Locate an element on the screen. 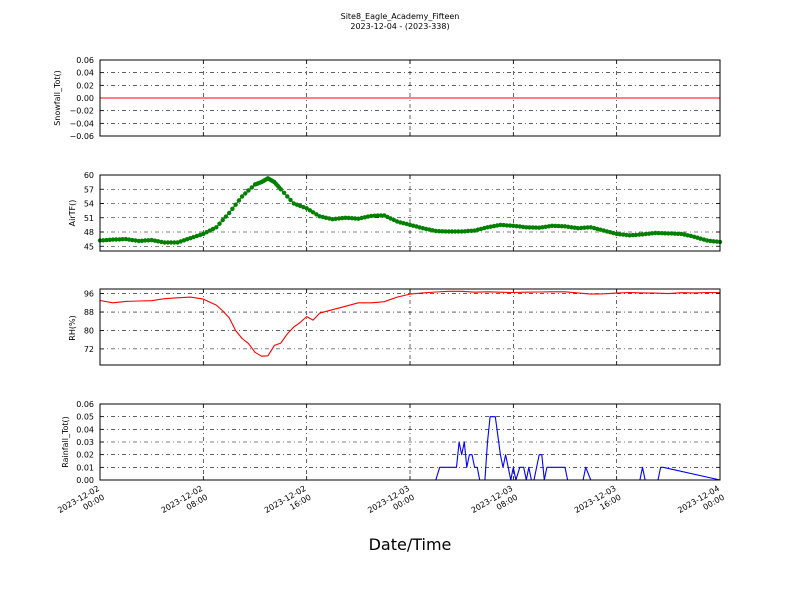 Image resolution: width=800 pixels, height=600 pixels. snowfall-ytick-label: 0.06 is located at coordinates (85, 60).